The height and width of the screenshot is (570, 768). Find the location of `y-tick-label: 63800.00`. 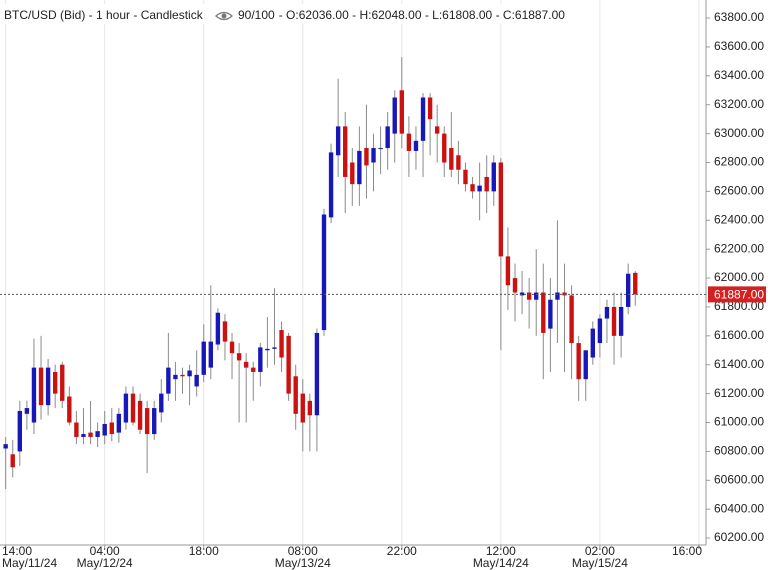

y-tick-label: 63800.00 is located at coordinates (739, 17).